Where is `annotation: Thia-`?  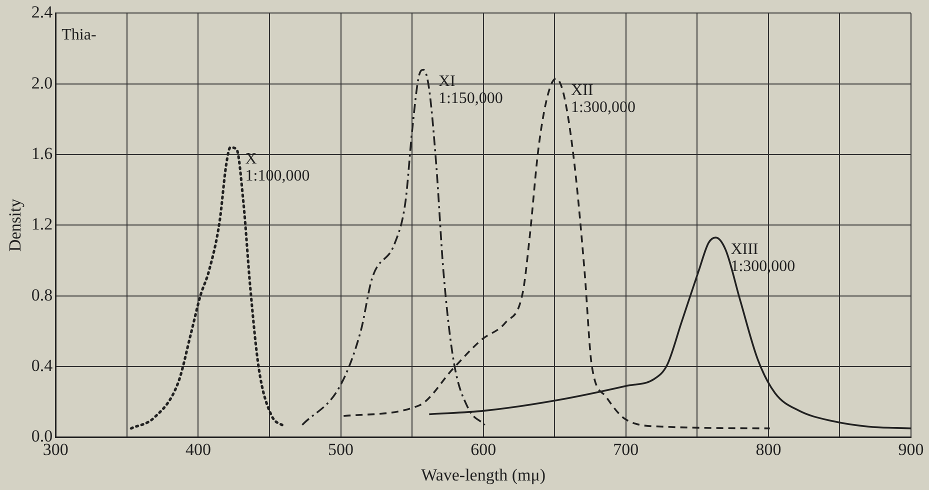 annotation: Thia- is located at coordinates (79, 35).